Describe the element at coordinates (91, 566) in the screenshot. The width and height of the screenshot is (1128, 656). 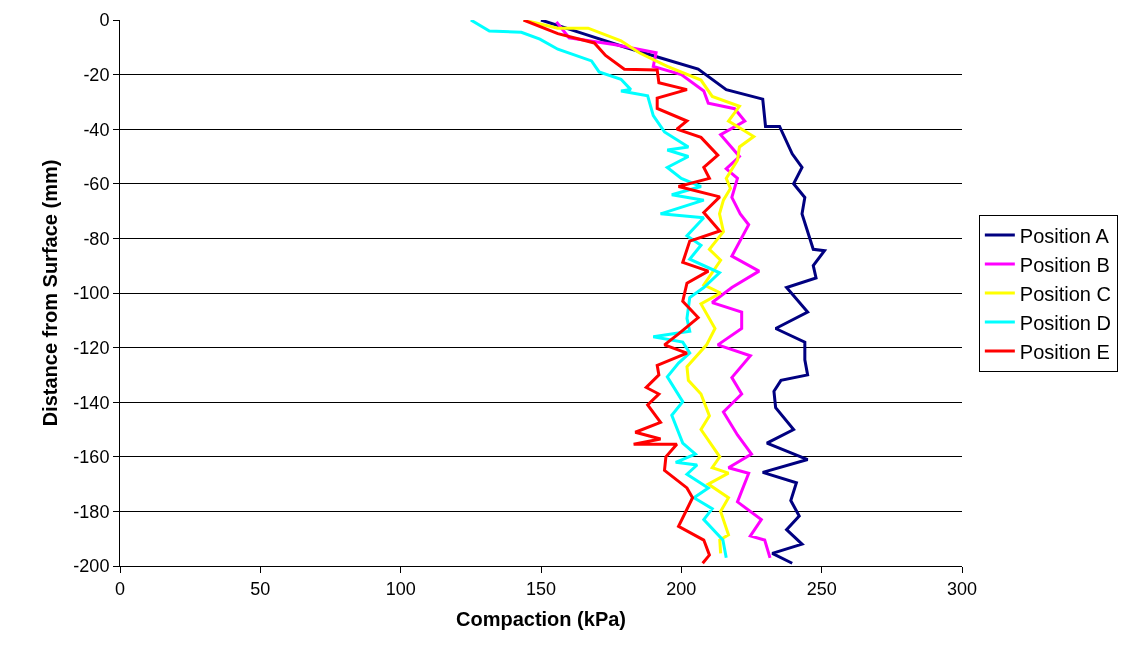
I see `y-tick-label: -200` at that location.